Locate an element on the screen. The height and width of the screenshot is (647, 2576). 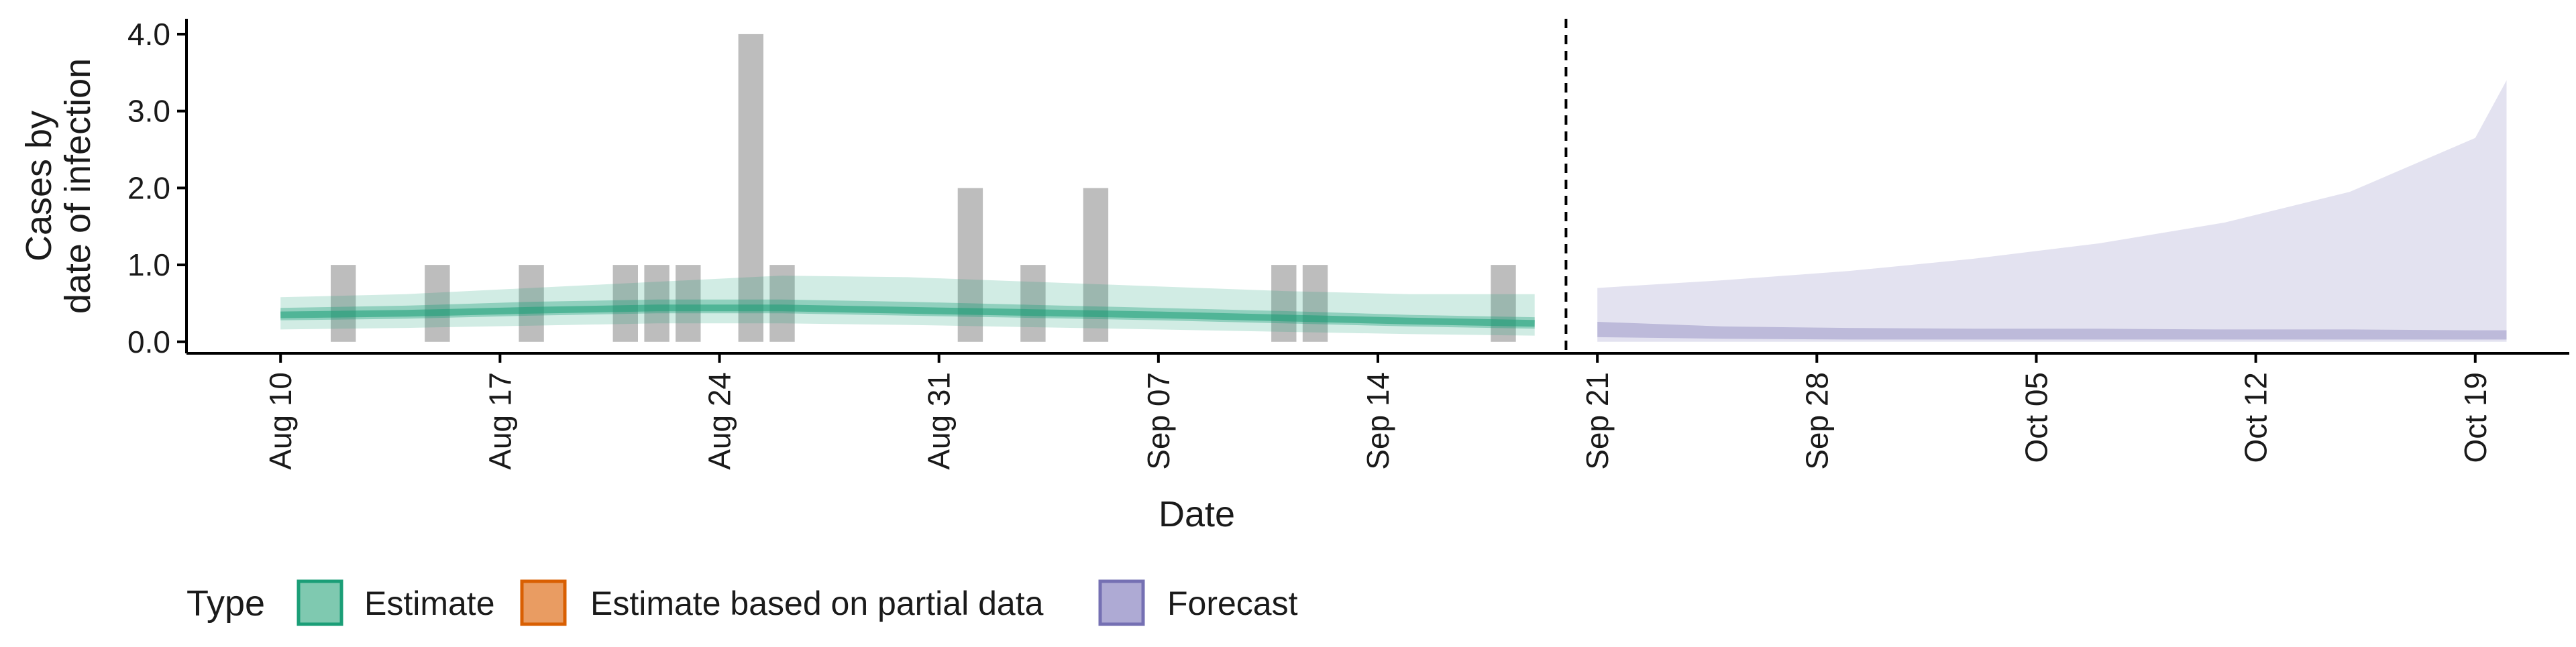
legend-label-2: Estimate based on partial data is located at coordinates (817, 603).